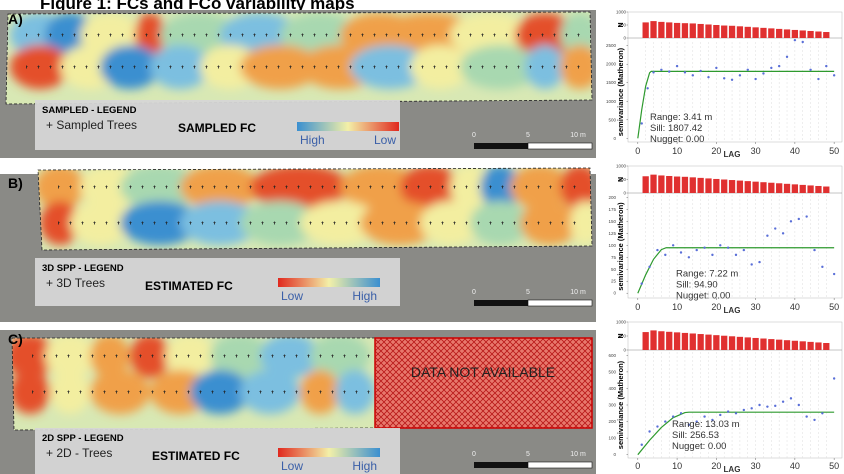 This screenshot has height=474, width=844. Describe the element at coordinates (75, 283) in the screenshot. I see `legend-item: + 3D Trees` at that location.